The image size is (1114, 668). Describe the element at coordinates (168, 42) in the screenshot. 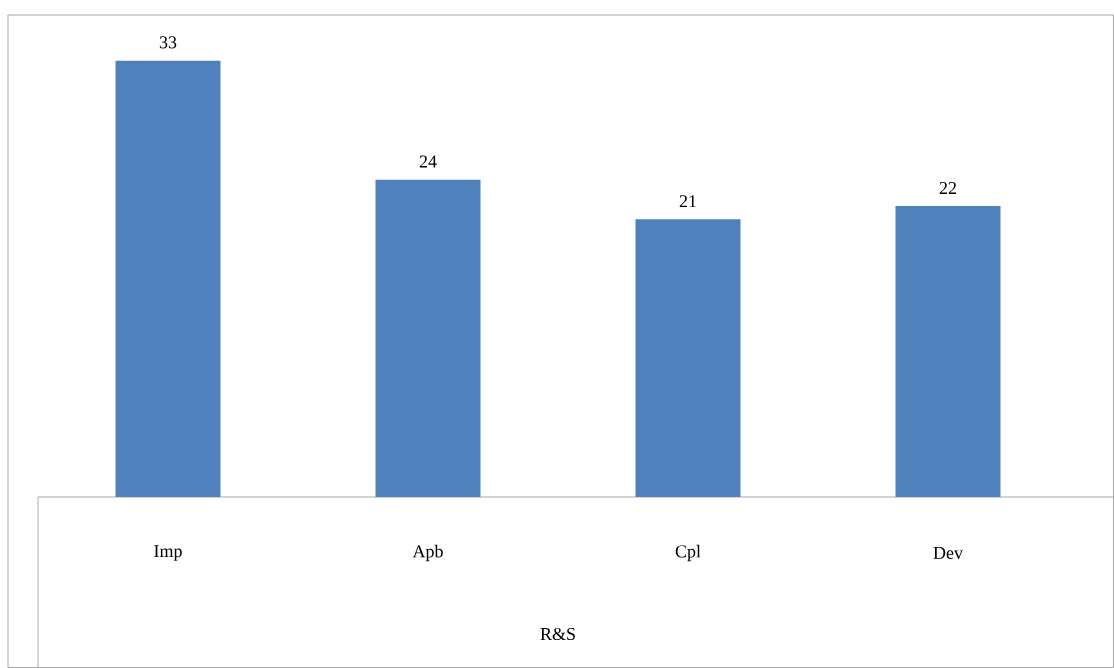

I see `data-label: 33` at that location.